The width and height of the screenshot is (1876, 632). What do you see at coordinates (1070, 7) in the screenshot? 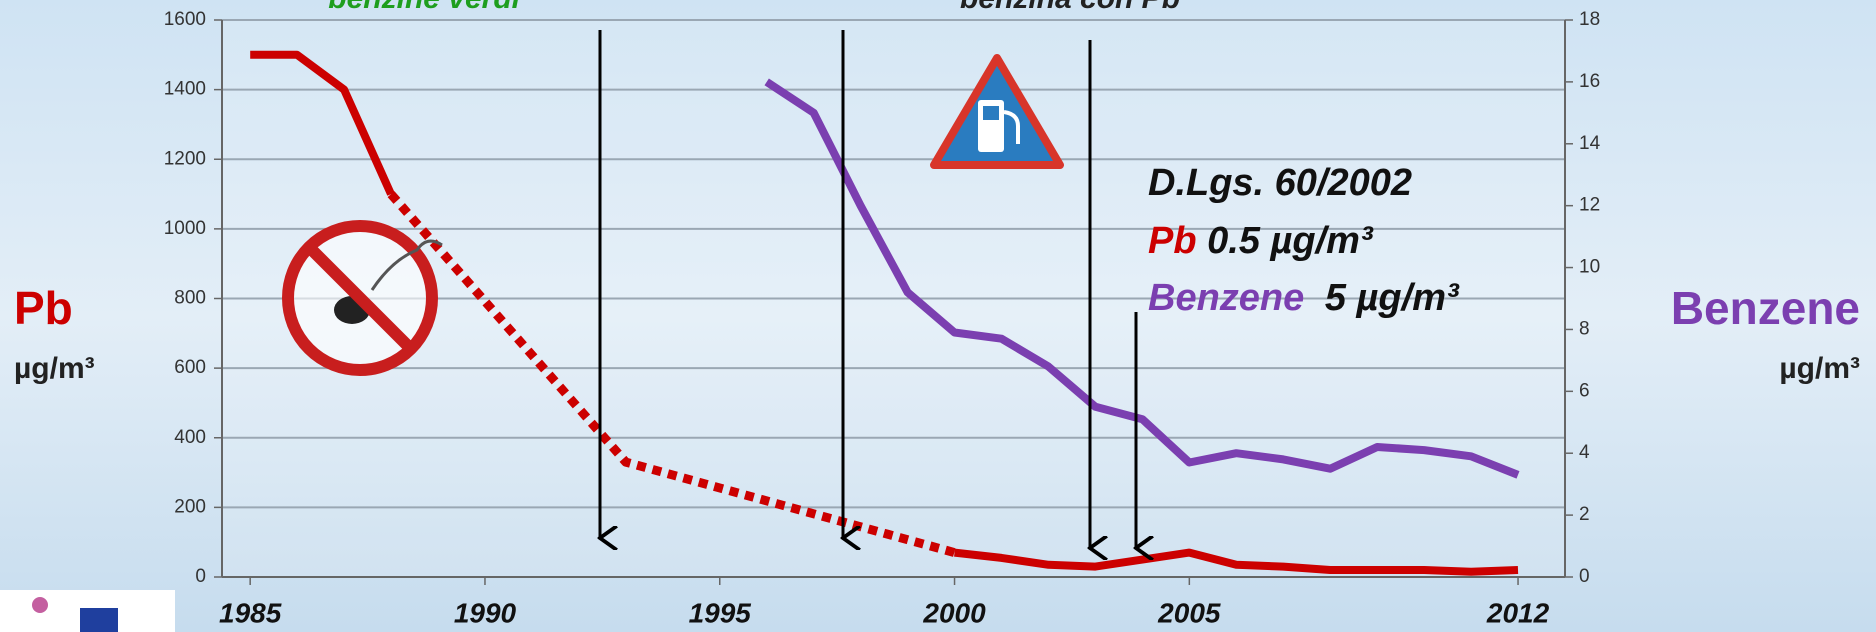
I see `top-label: benzina con Pb` at bounding box center [1070, 7].